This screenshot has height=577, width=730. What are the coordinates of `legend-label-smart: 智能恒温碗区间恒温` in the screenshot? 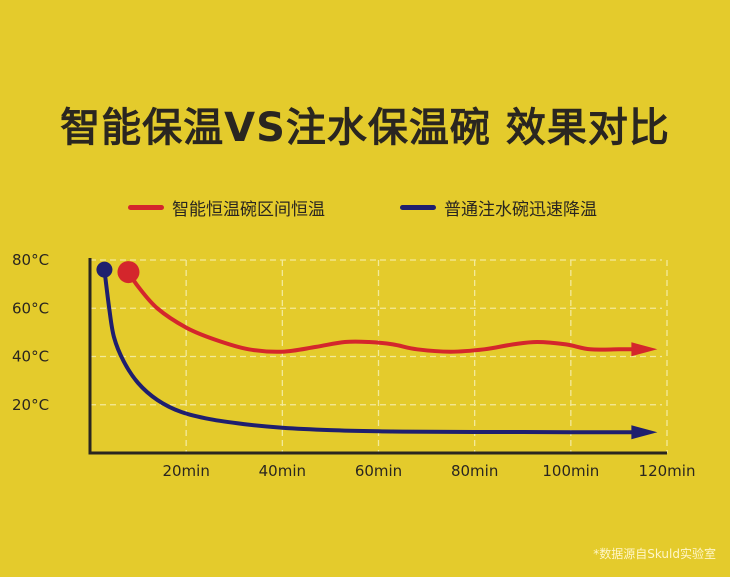 It's located at (248, 209).